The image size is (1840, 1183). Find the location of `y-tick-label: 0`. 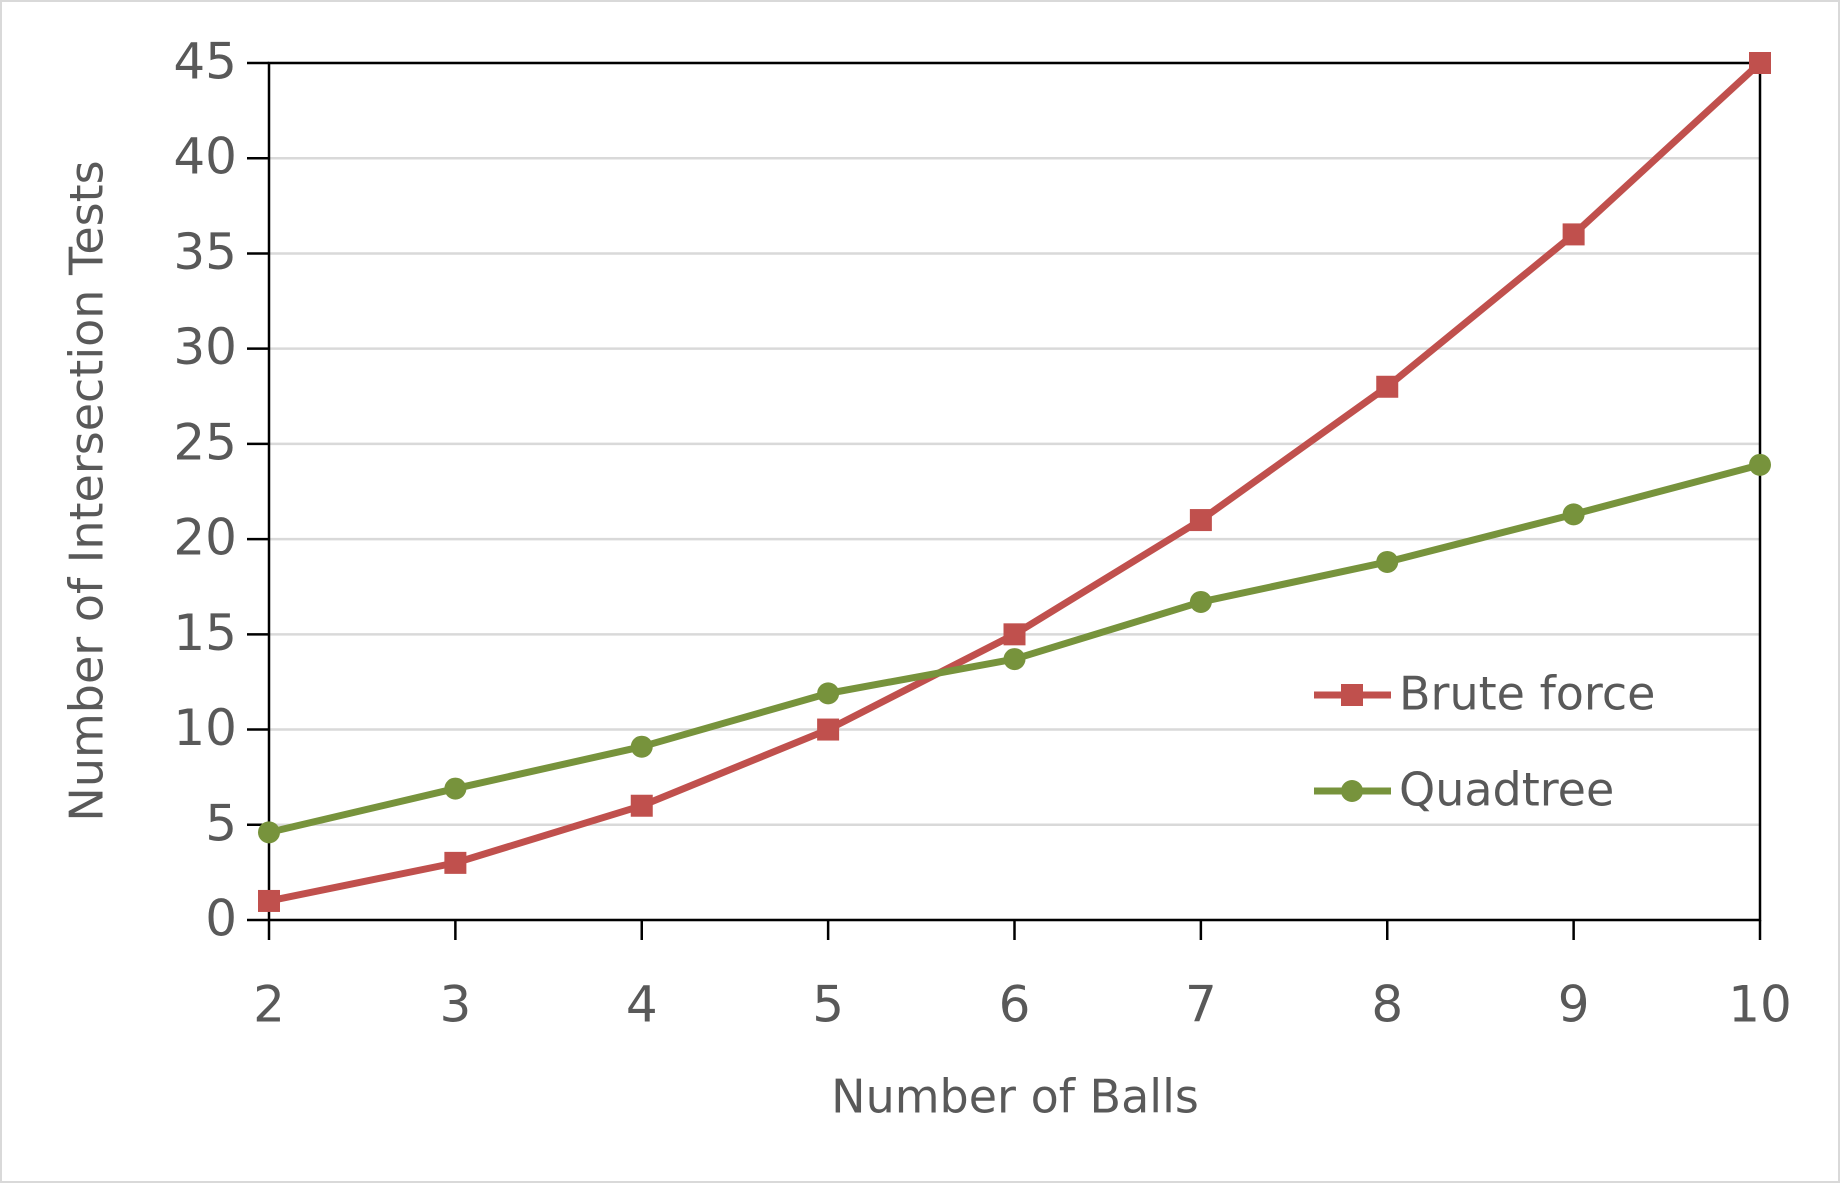

y-tick-label: 0 is located at coordinates (221, 919).